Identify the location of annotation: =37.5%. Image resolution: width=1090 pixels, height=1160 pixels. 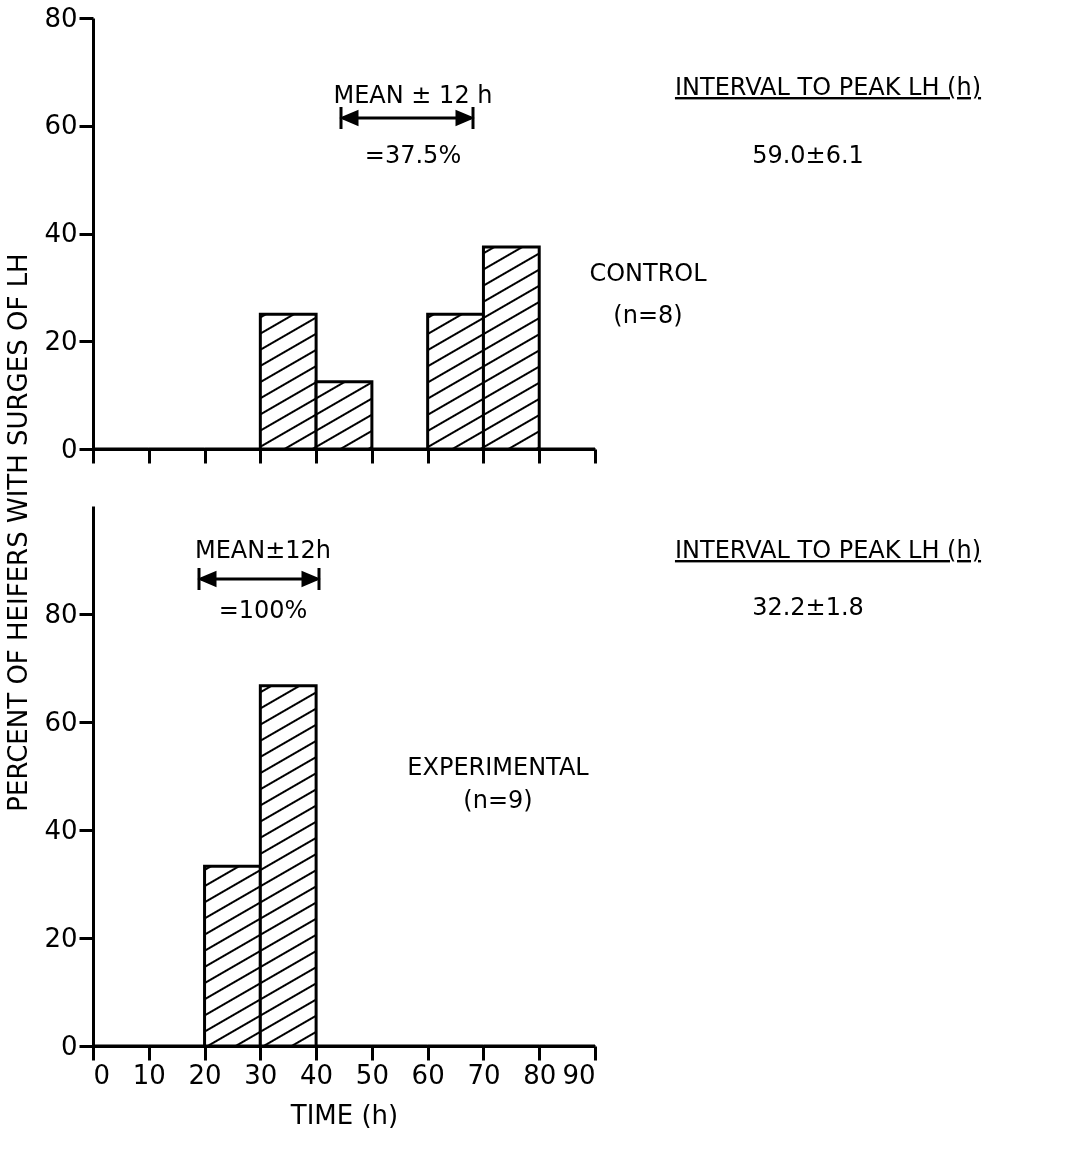
(413, 155).